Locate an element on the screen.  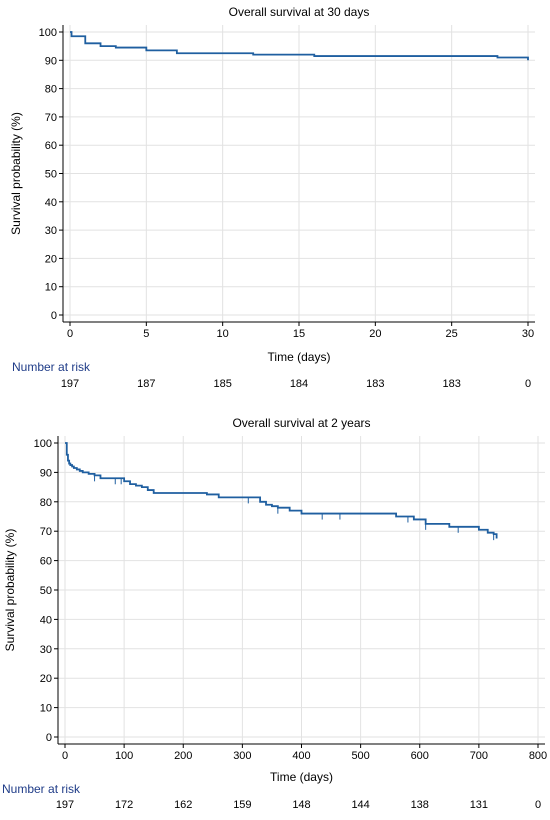
x-tick-label: 25 is located at coordinates (452, 334).